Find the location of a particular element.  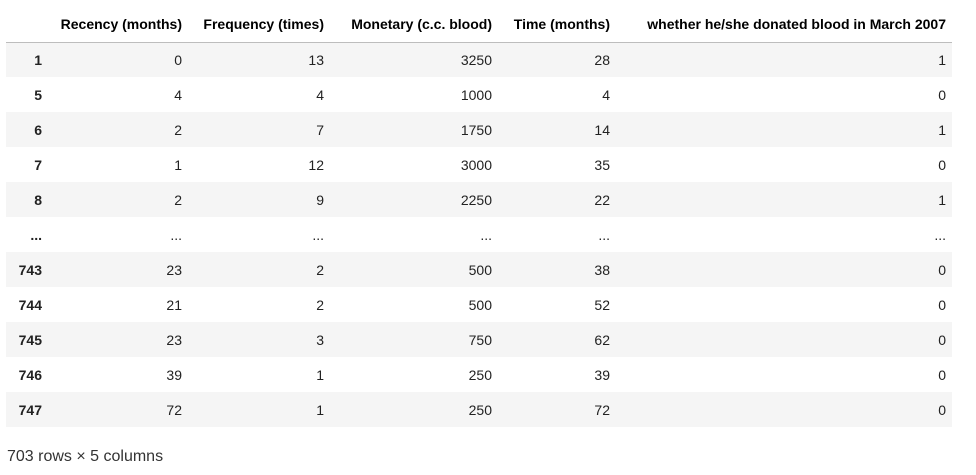

table-row: 743 23 2 500 38 0 is located at coordinates (479, 269).